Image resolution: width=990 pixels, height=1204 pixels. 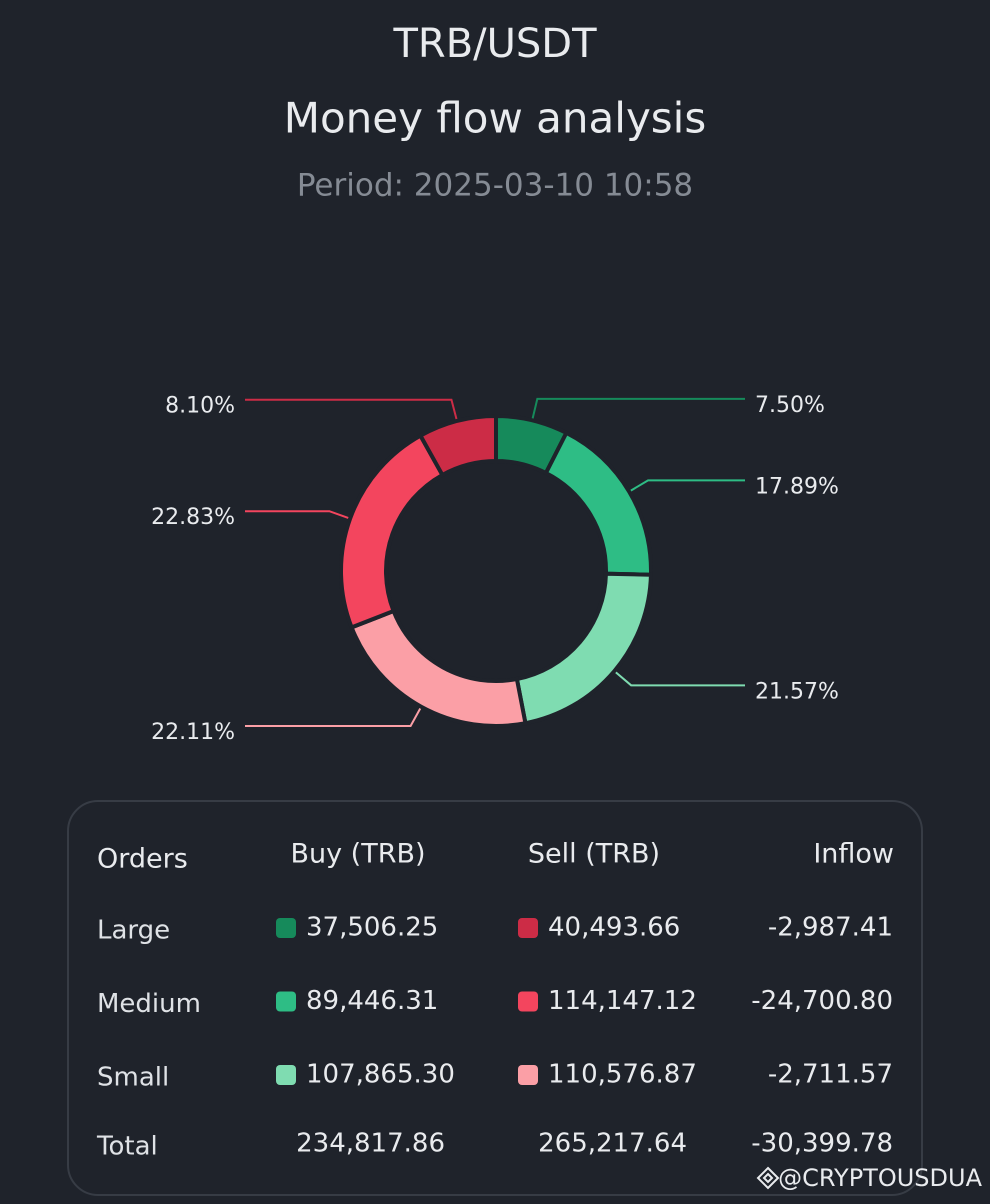 I want to click on inflow-value: -24,700.80, so click(x=822, y=1001).